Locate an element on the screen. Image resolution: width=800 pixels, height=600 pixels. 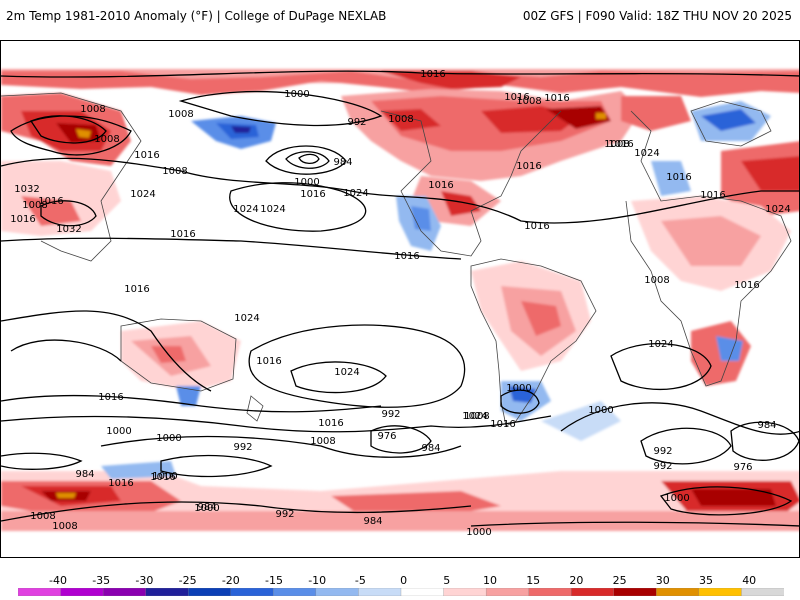
color-legend: -40 -35 -30 -25 -20 -15 -10 -5 0 5 10 15 20 25 30 35 40 is located at coordinates (400, 583).